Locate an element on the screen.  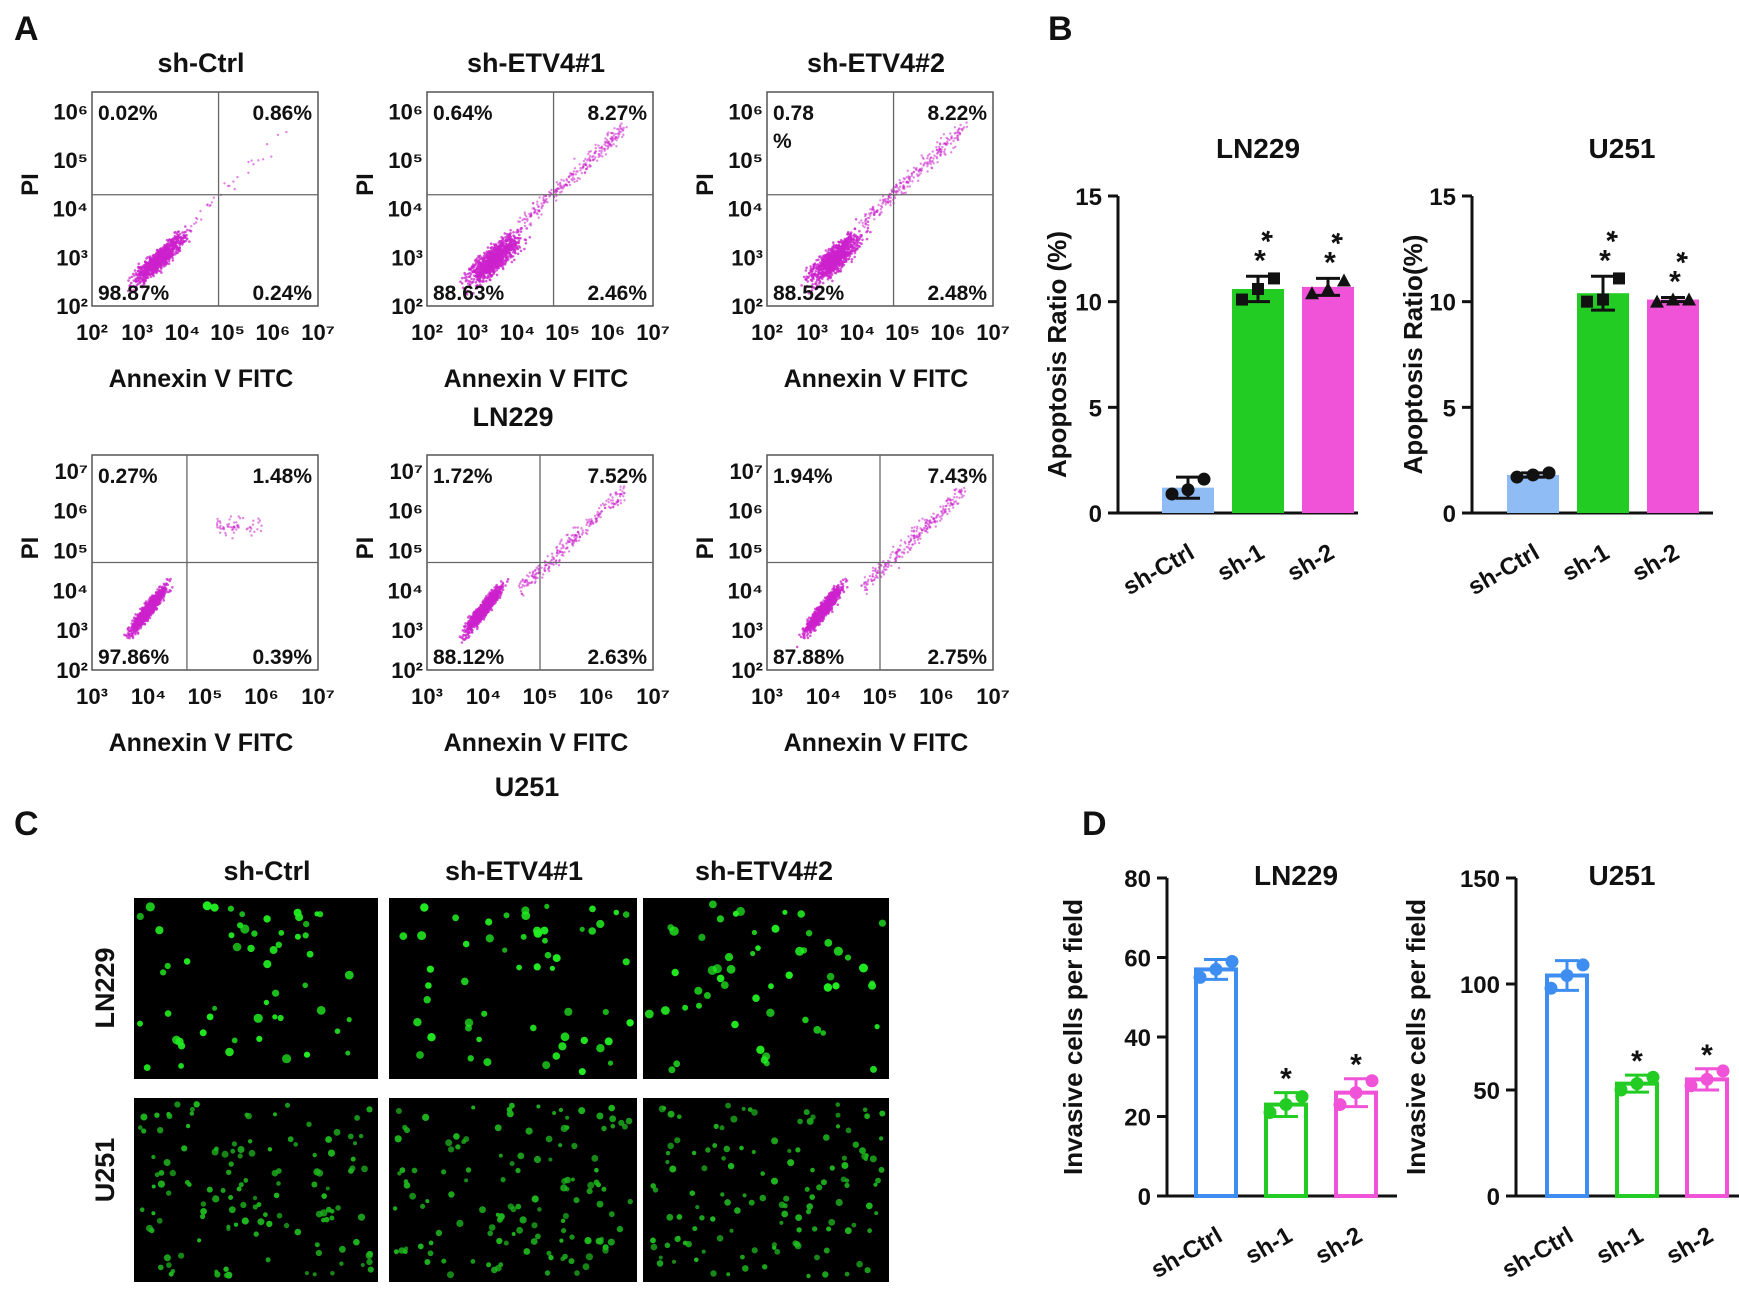
quadrant-ur-percent: 1.48% is located at coordinates (282, 476).